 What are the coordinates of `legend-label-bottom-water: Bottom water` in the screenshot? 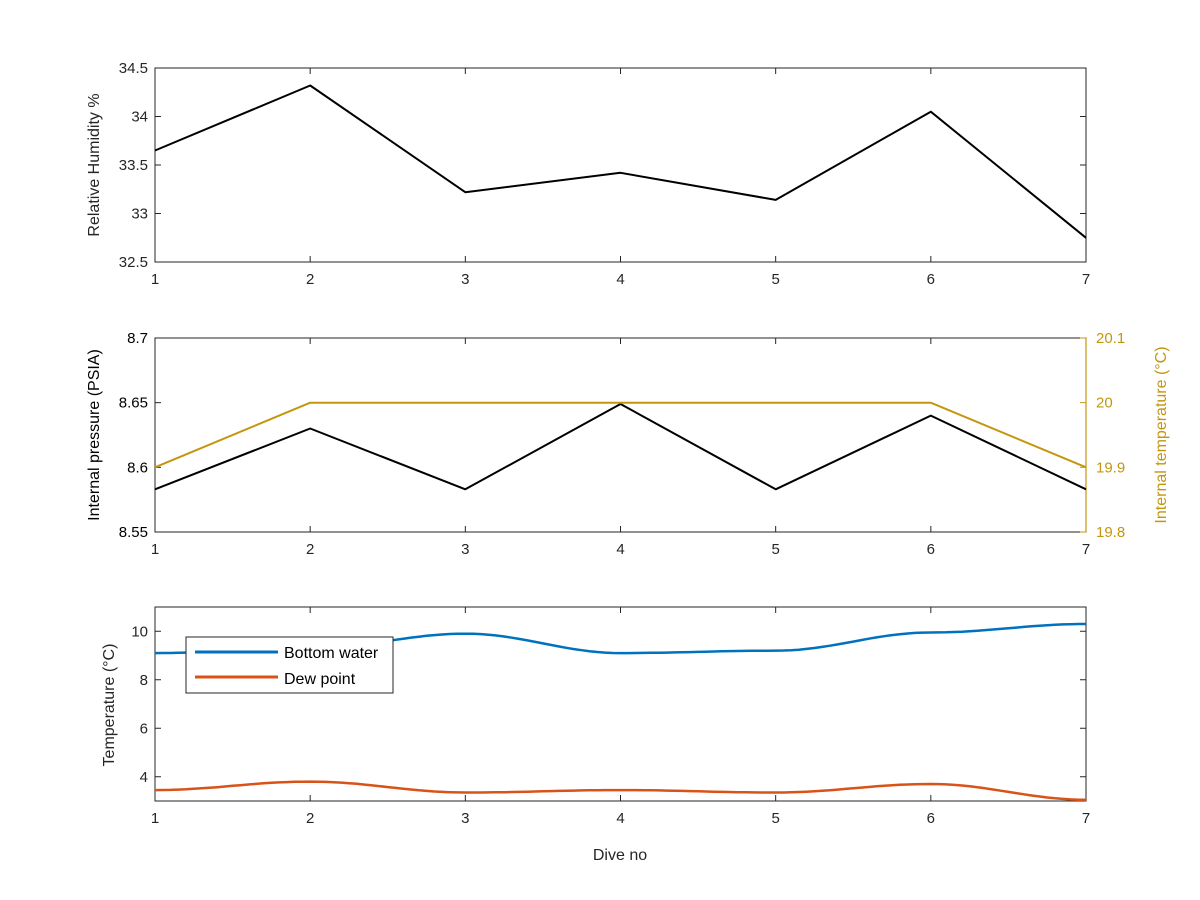 It's located at (331, 653).